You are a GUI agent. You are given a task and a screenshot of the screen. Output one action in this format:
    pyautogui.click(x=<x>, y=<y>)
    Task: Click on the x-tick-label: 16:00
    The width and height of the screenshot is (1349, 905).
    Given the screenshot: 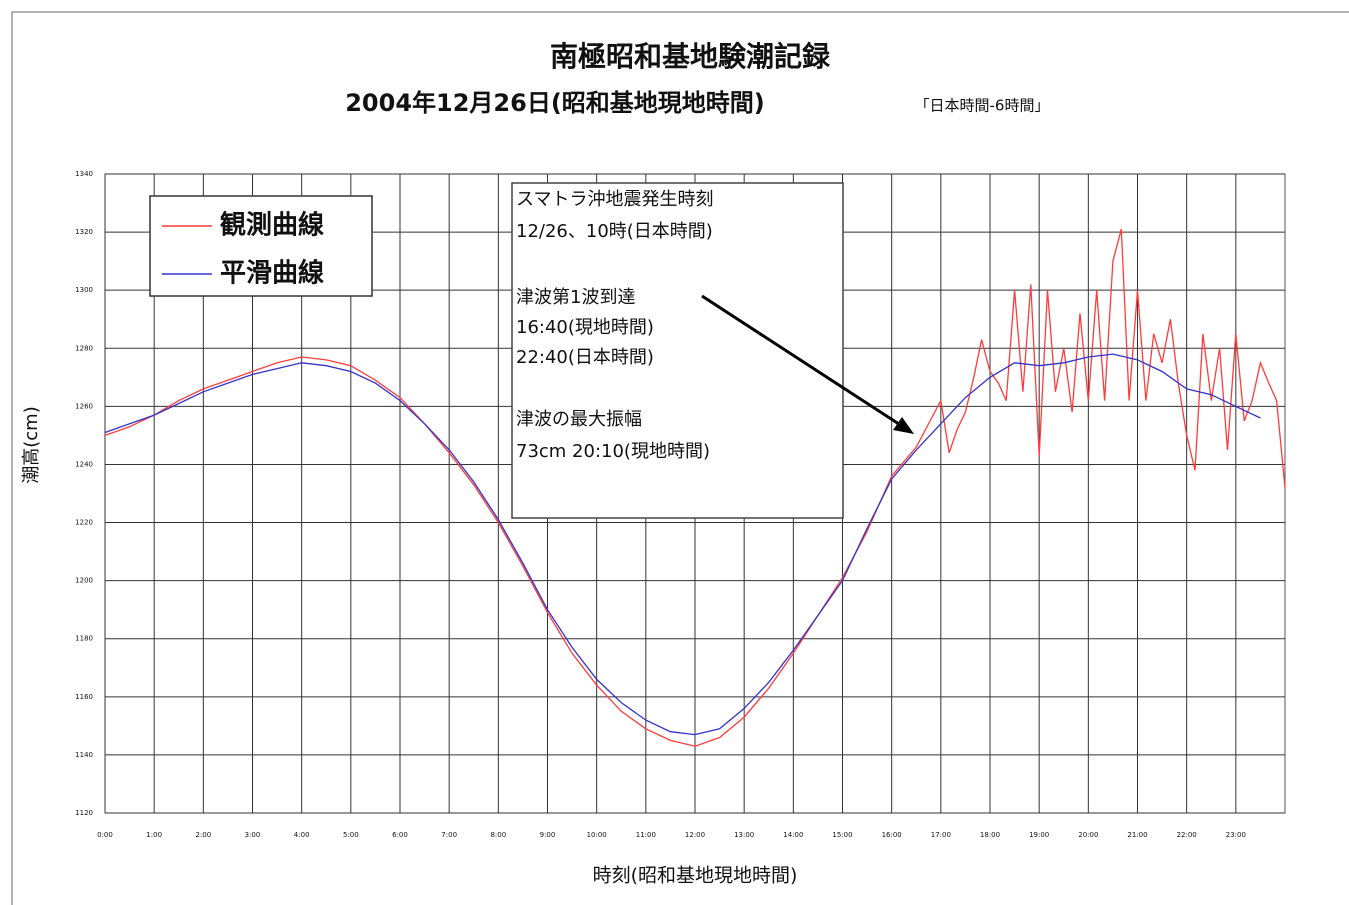 What is the action you would take?
    pyautogui.click(x=892, y=835)
    